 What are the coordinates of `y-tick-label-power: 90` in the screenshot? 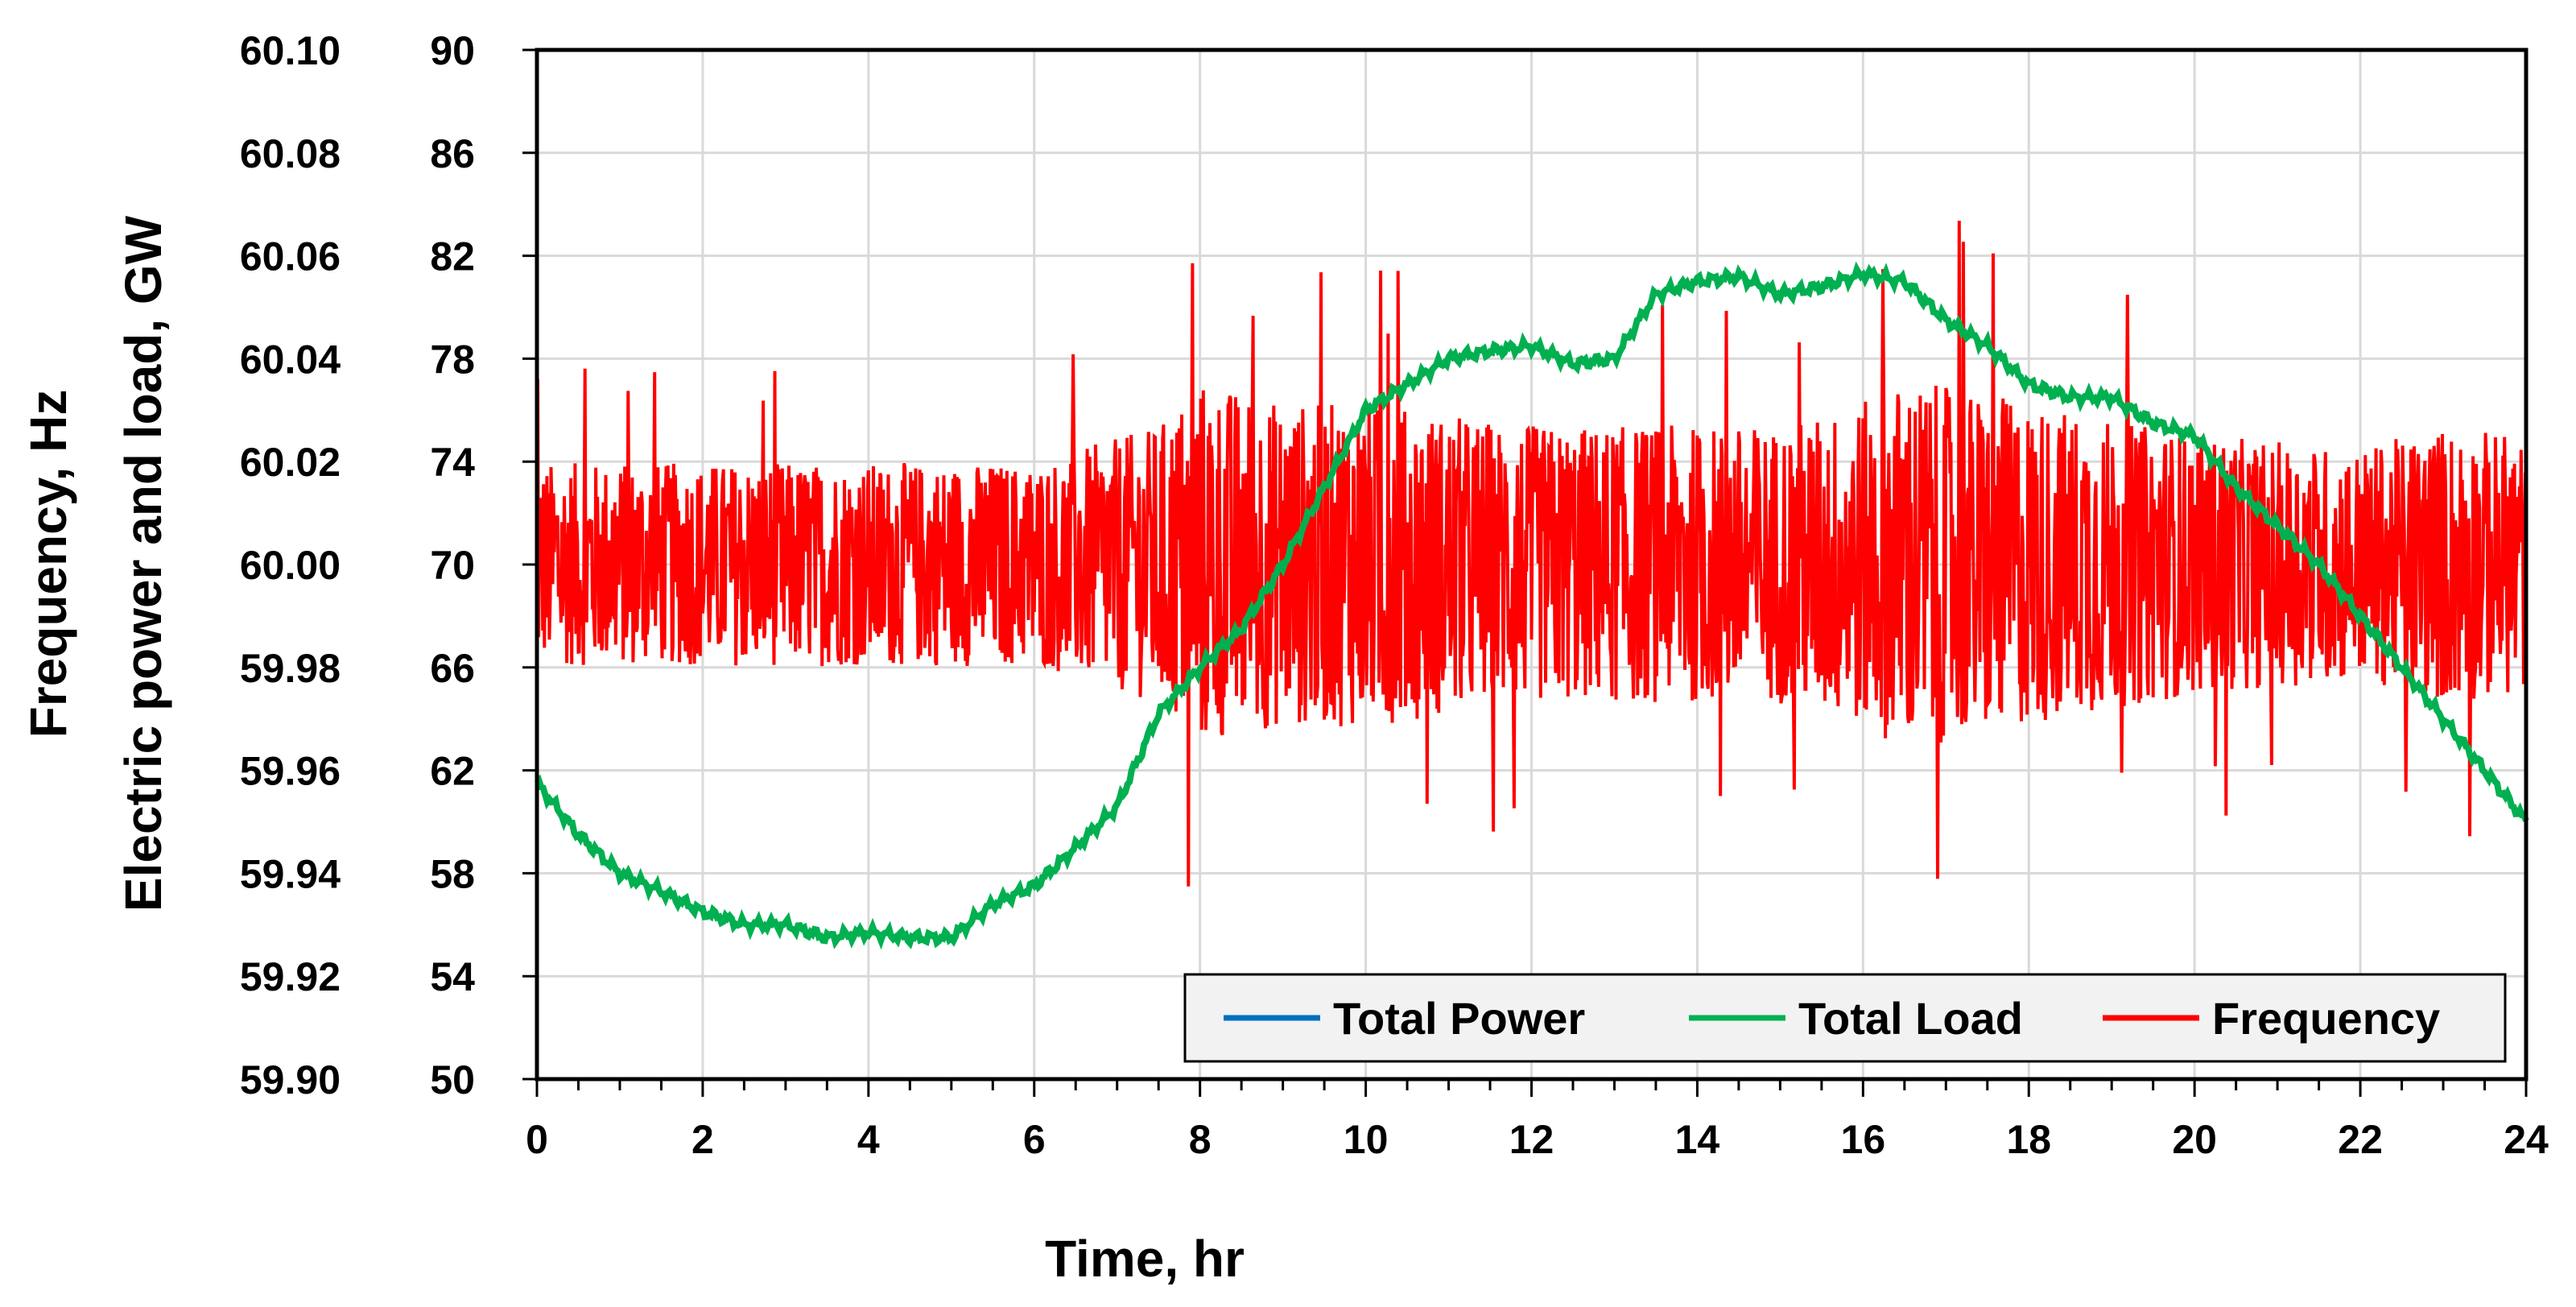 It's located at (452, 51).